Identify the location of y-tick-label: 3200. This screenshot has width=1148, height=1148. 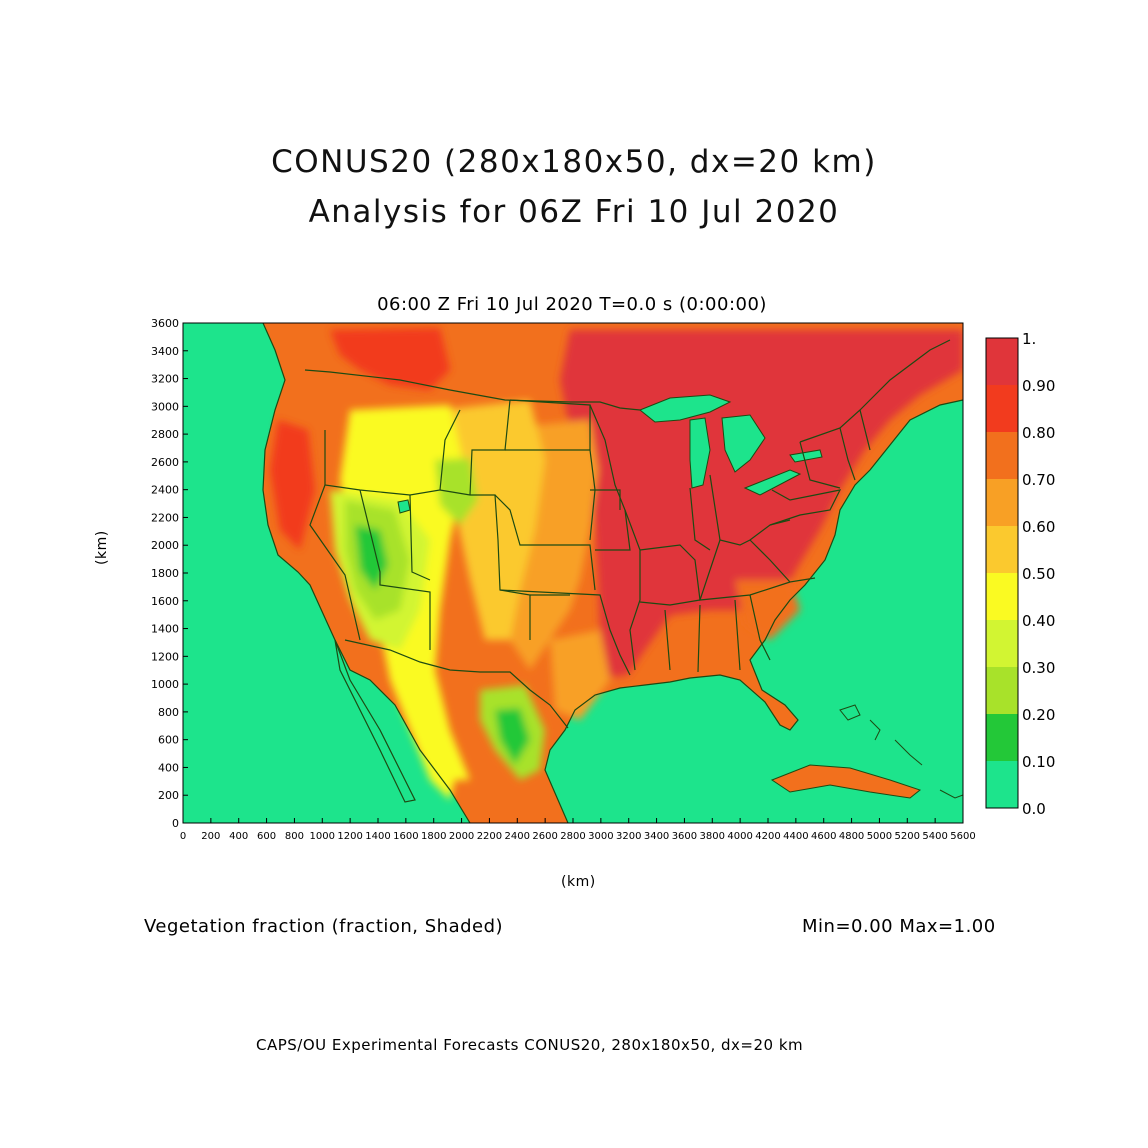
(165, 379).